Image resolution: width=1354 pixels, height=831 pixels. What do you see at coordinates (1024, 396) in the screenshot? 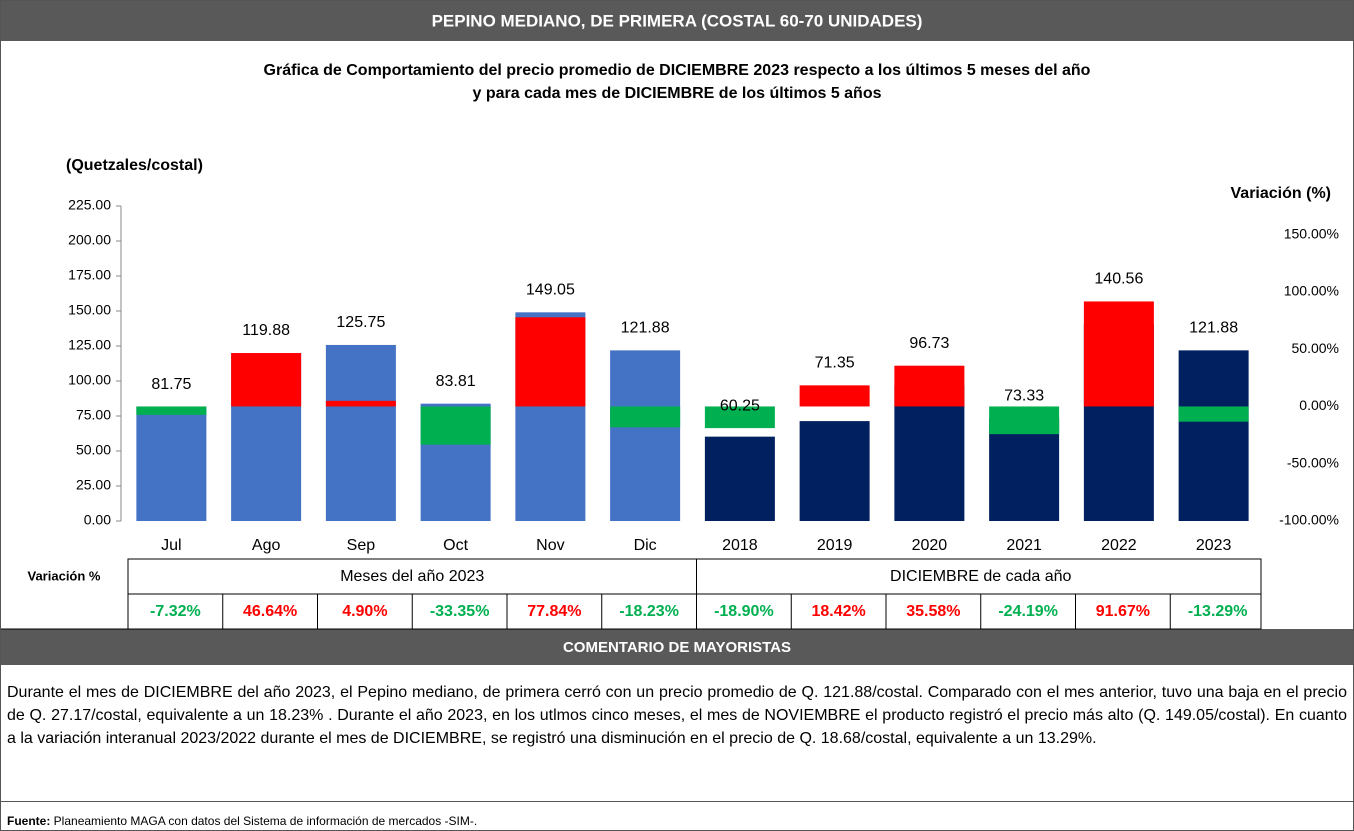
I see `data-label: 73.33` at bounding box center [1024, 396].